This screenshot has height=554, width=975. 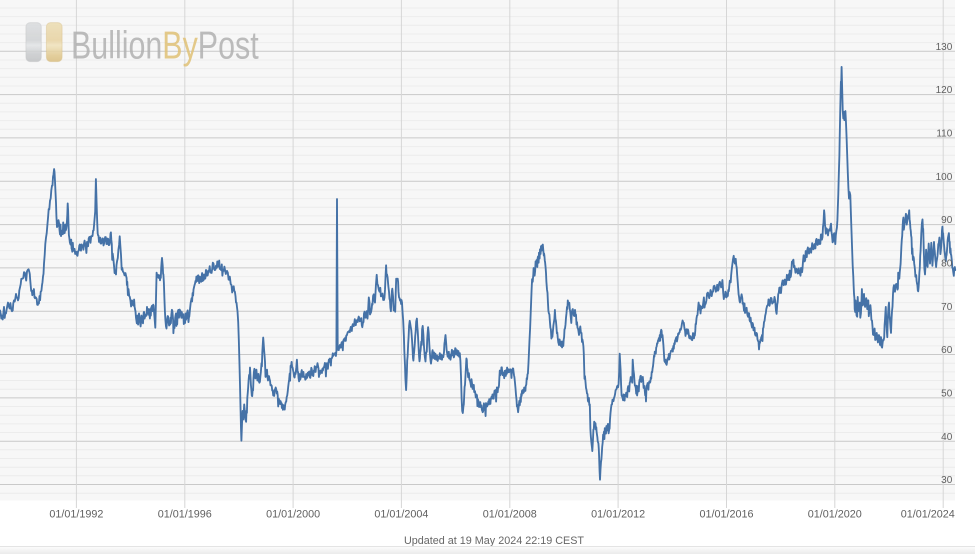 I want to click on svg-text: 60, so click(x=947, y=350).